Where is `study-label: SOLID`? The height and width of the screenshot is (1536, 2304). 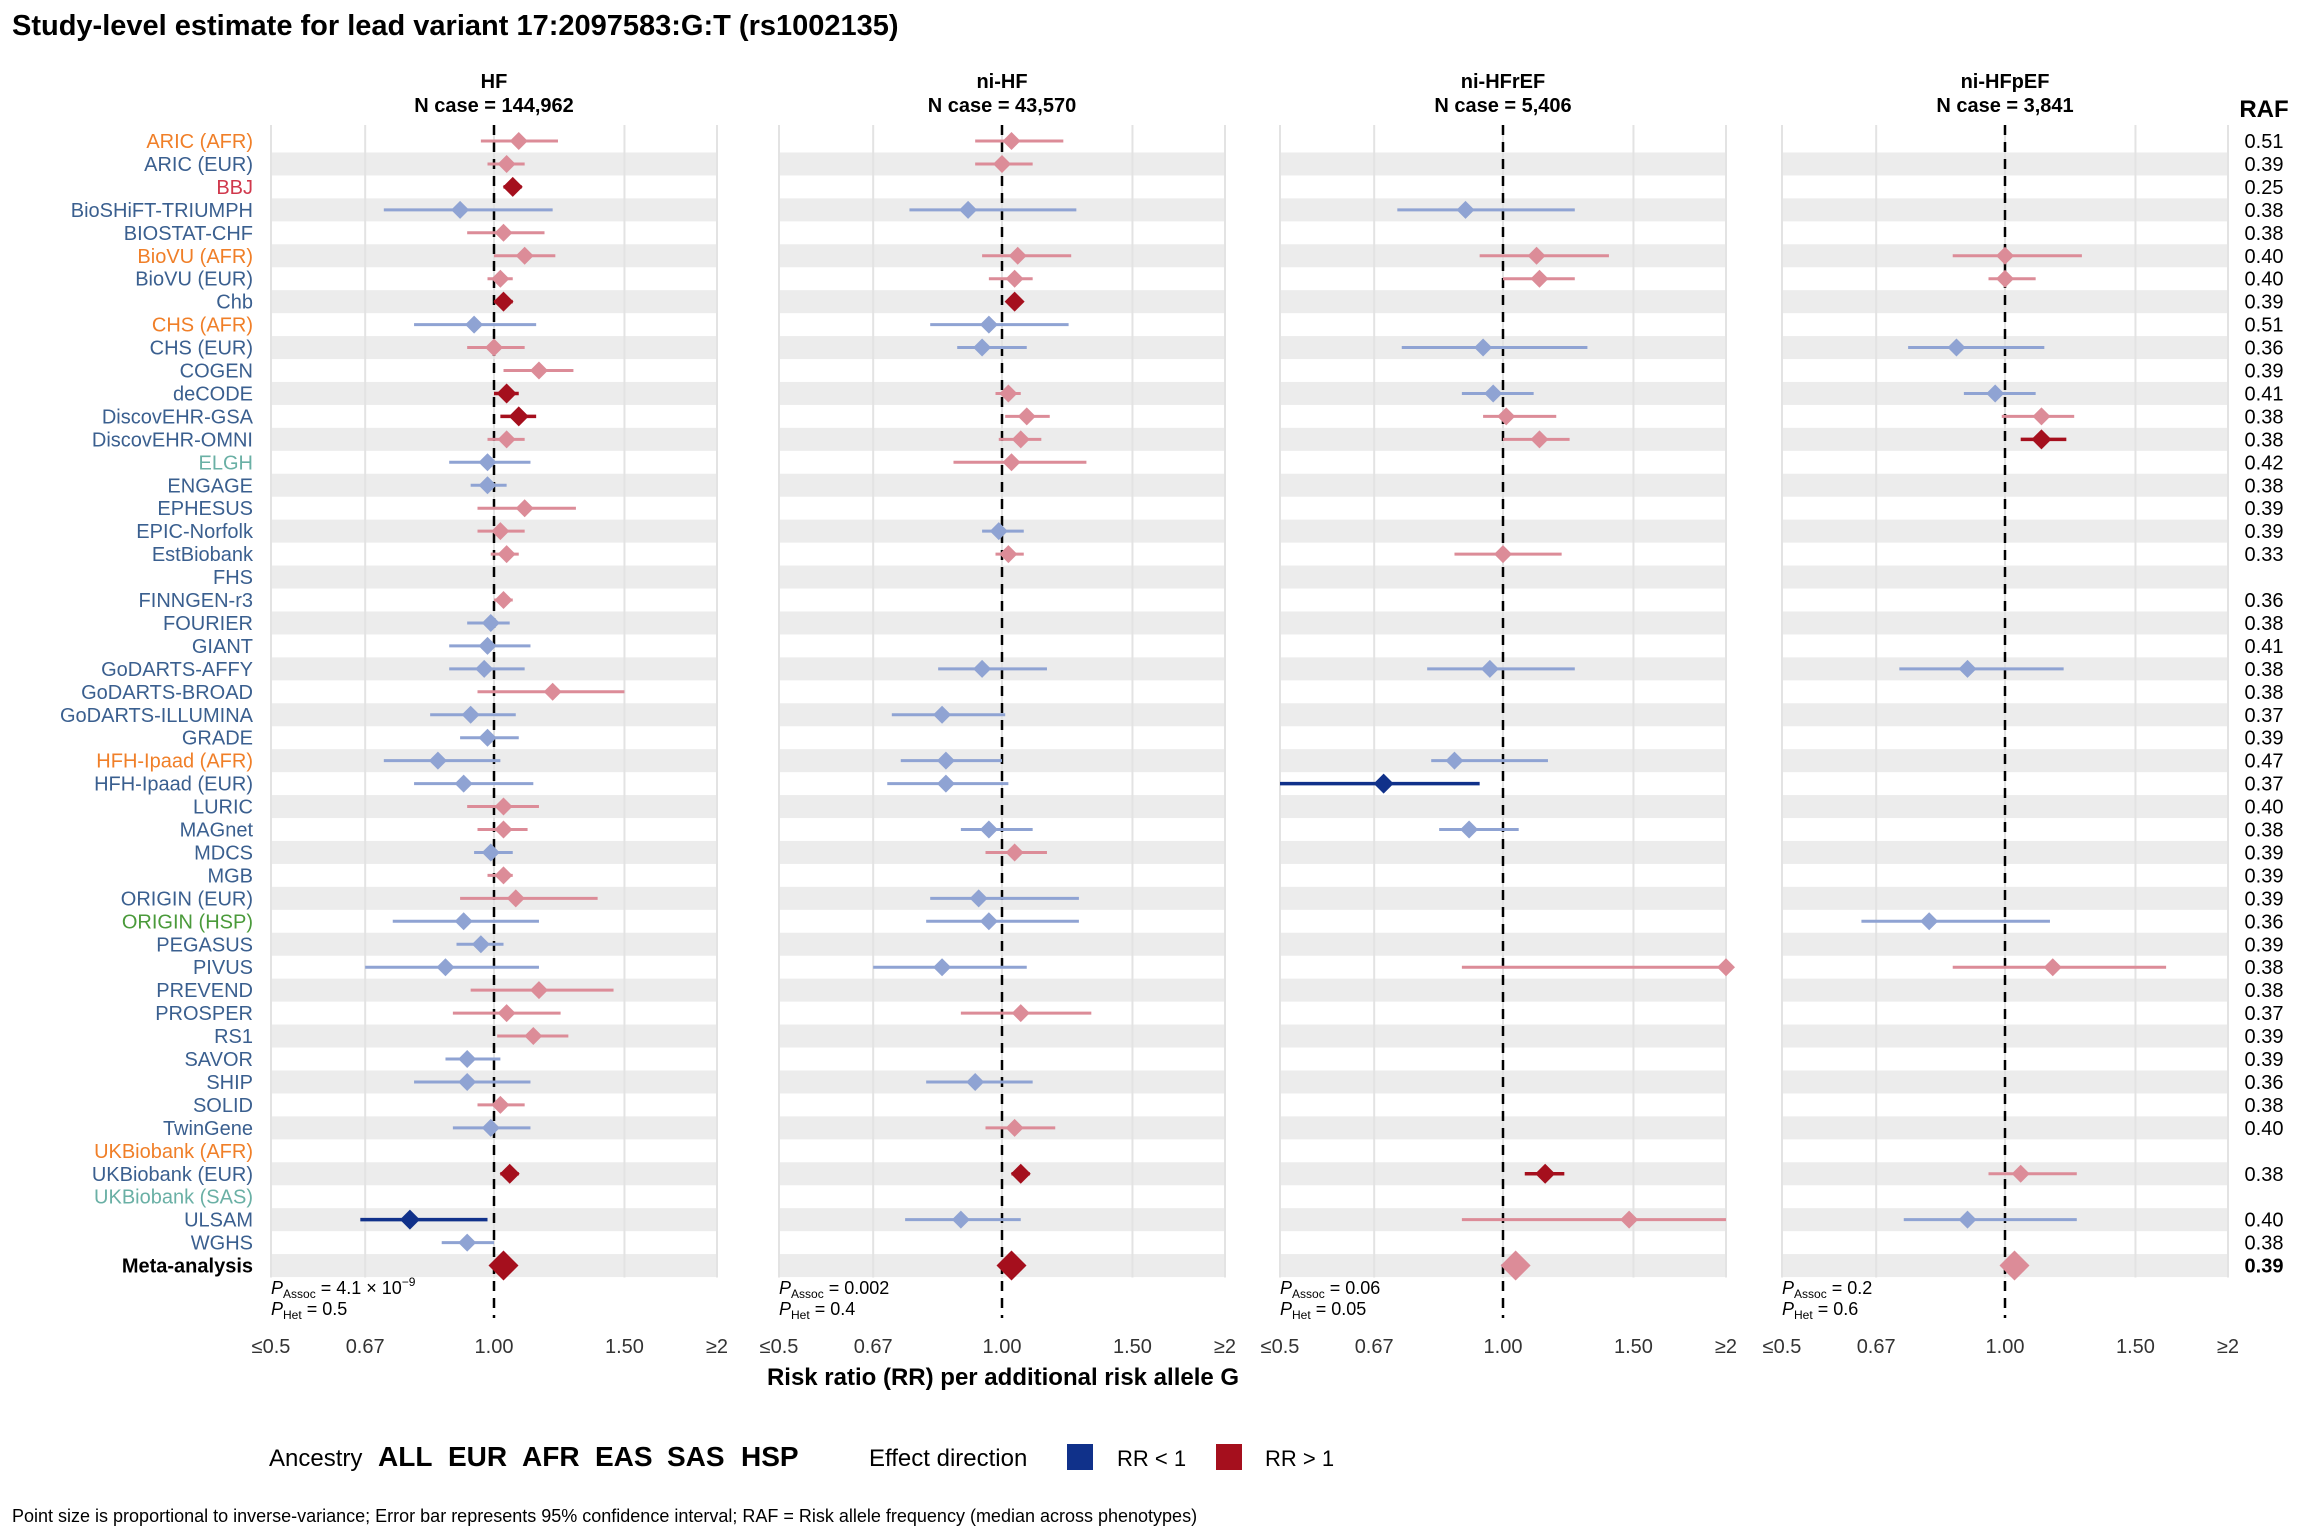
study-label: SOLID is located at coordinates (223, 1106).